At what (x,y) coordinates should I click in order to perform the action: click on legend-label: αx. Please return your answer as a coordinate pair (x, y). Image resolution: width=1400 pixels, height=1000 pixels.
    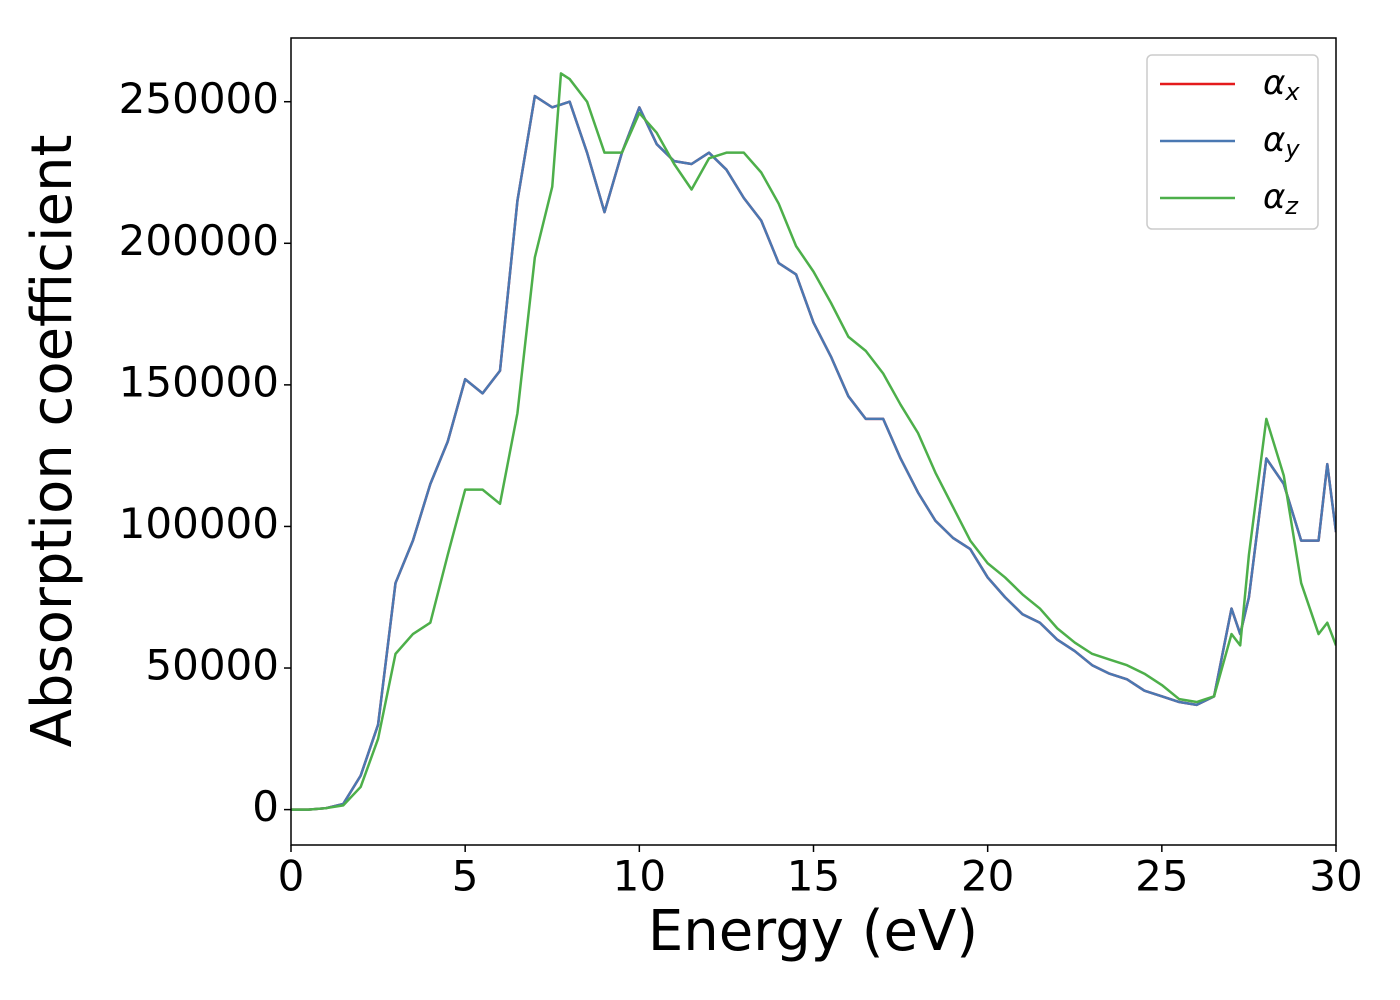
    Looking at the image, I should click on (1281, 85).